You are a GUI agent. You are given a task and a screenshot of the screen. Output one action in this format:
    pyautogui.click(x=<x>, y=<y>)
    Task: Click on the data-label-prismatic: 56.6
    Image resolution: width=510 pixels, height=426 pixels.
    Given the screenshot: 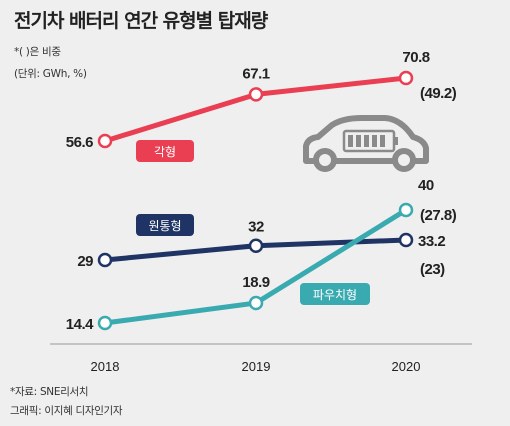 What is the action you would take?
    pyautogui.click(x=79, y=142)
    